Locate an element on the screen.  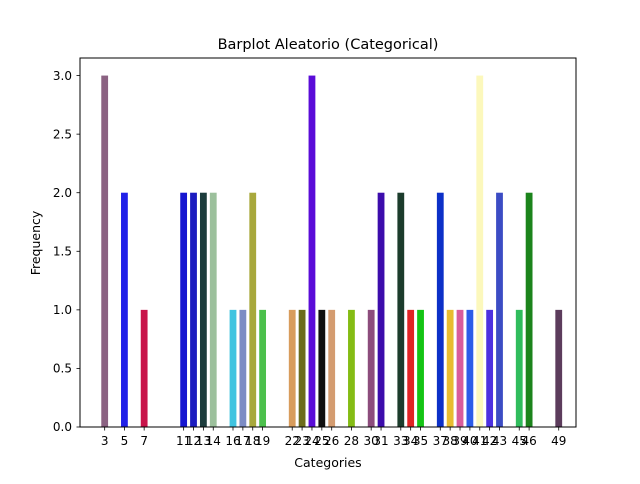
x-tick-label: 45 is located at coordinates (519, 441).